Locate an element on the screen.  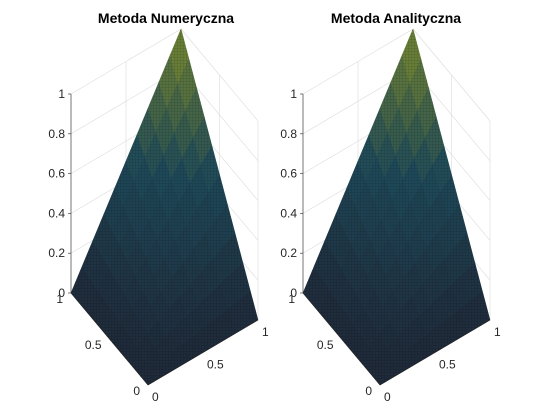
subplot-title: Metoda Numeryczna is located at coordinates (166, 18).